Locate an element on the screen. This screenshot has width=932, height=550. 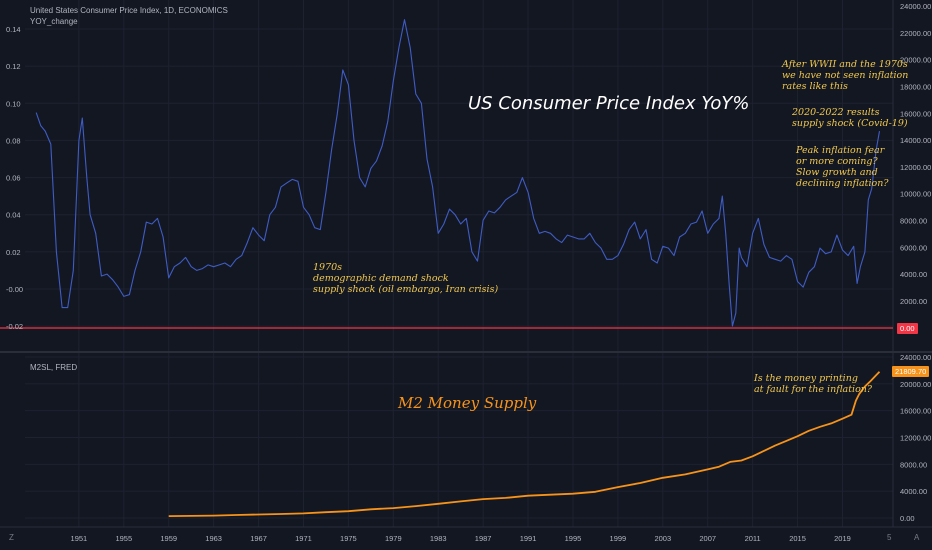
x-tick-label: 1987 is located at coordinates (483, 538).